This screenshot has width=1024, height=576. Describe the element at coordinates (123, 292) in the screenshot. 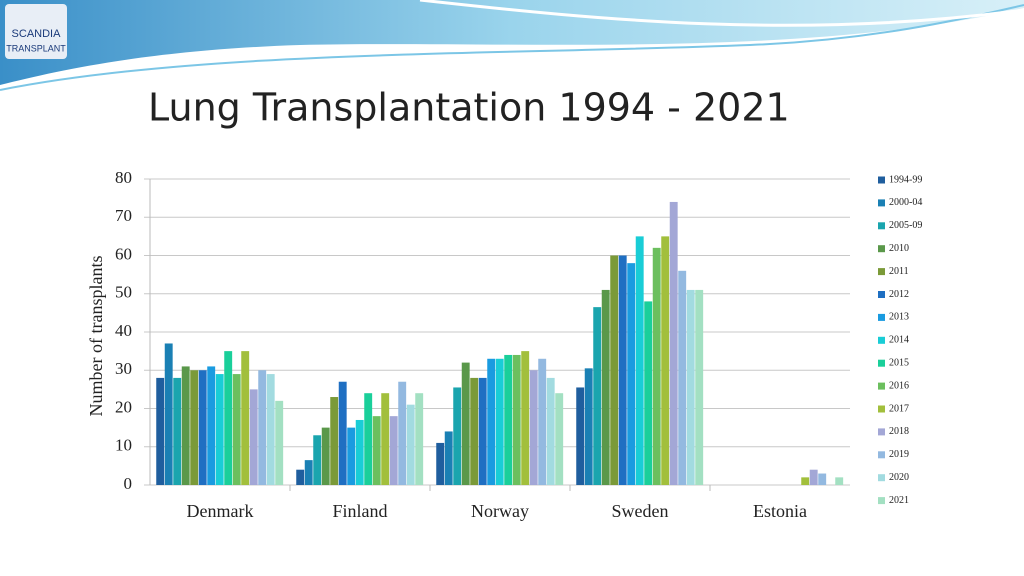

I see `y-tick-label: 50` at that location.